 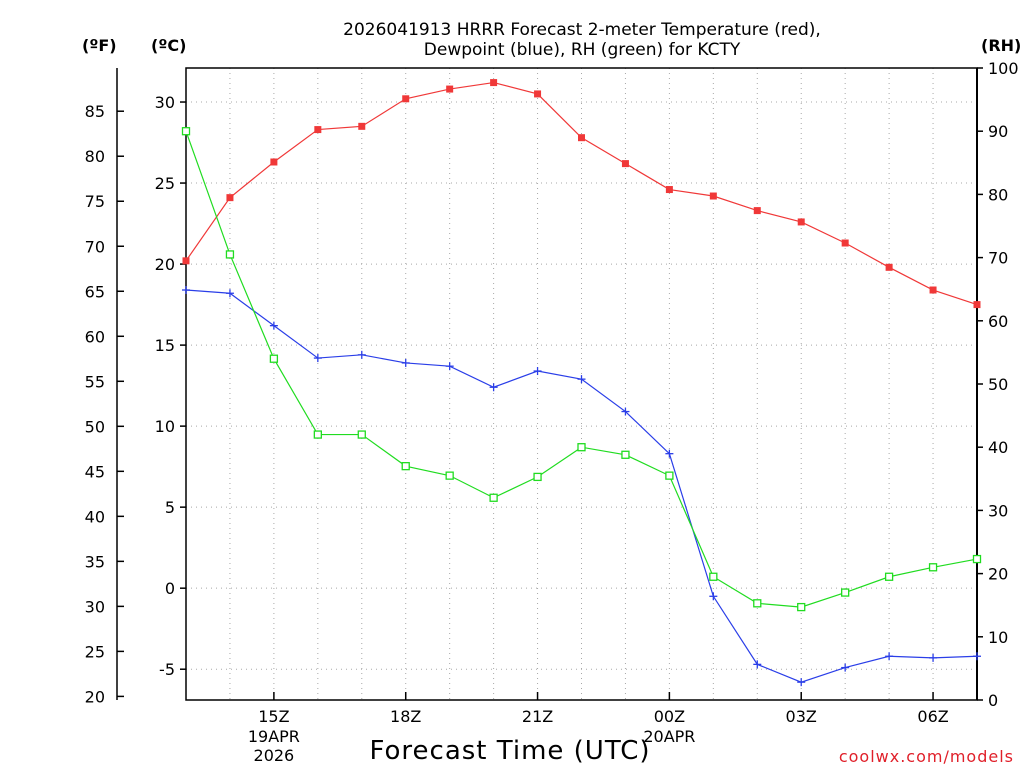 I want to click on fahrenheit-tick-label: 55, so click(x=95, y=381).